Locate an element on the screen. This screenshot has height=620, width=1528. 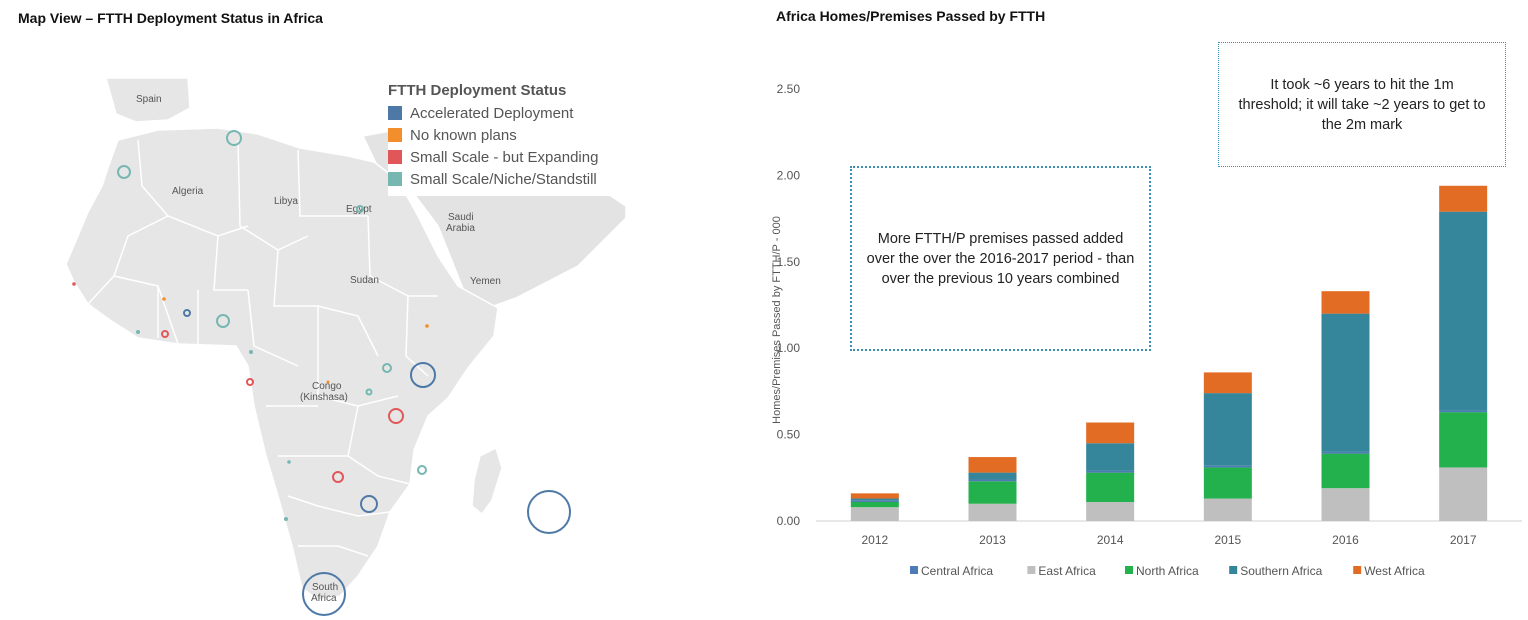
chart-legend-item: North Africa is located at coordinates (1162, 571).